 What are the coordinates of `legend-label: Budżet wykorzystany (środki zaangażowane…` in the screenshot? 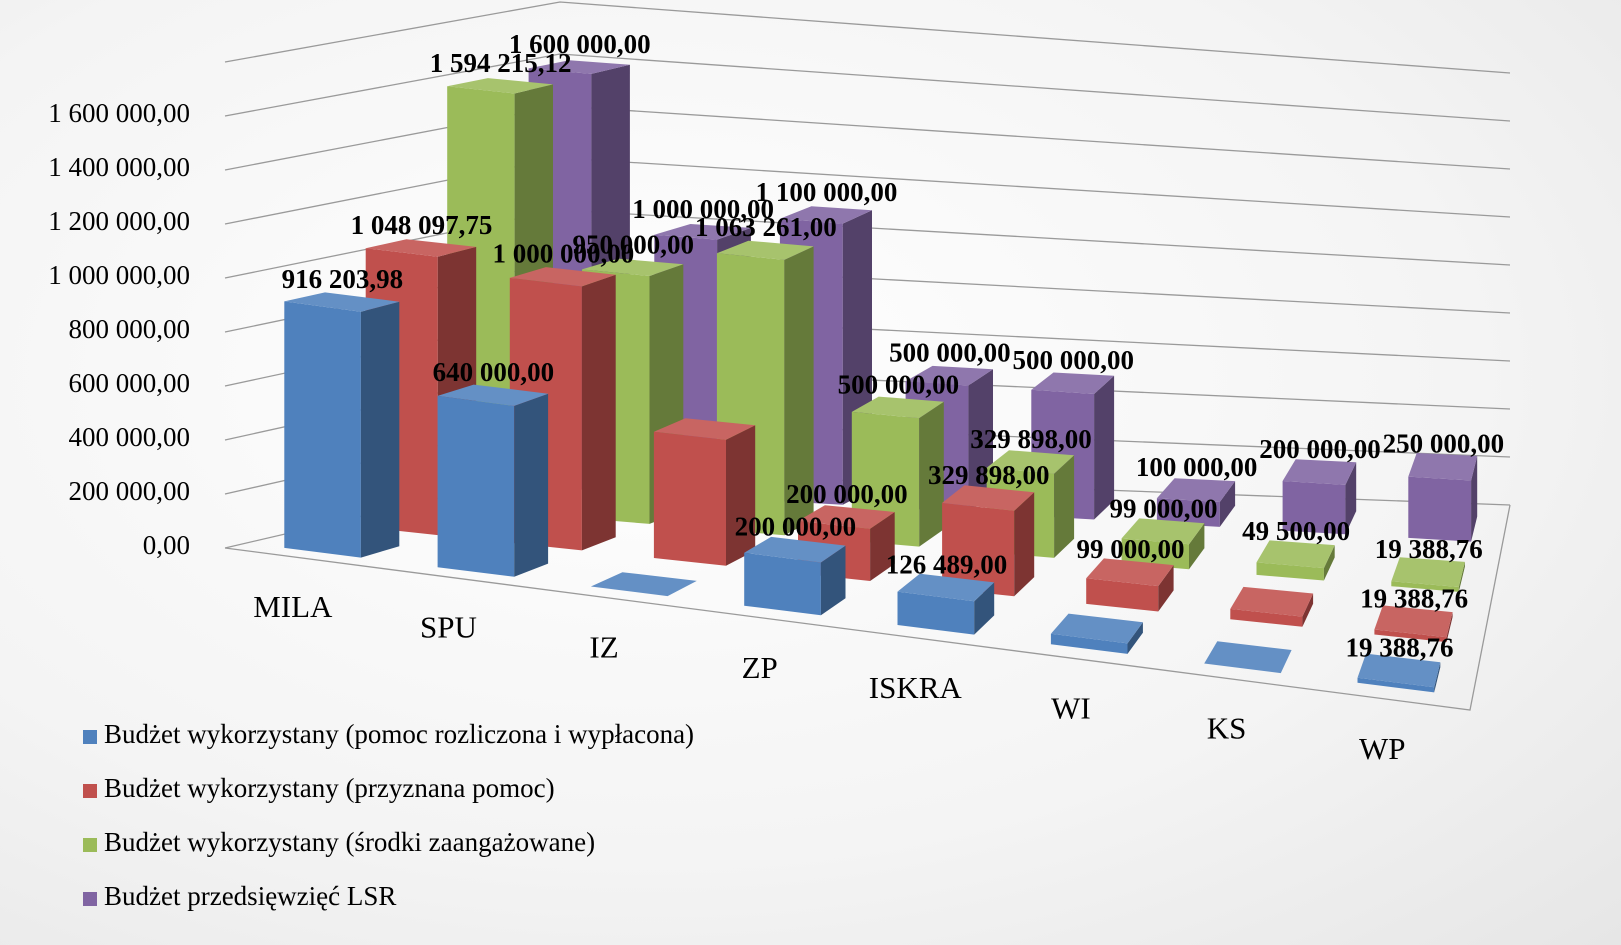 It's located at (349, 842).